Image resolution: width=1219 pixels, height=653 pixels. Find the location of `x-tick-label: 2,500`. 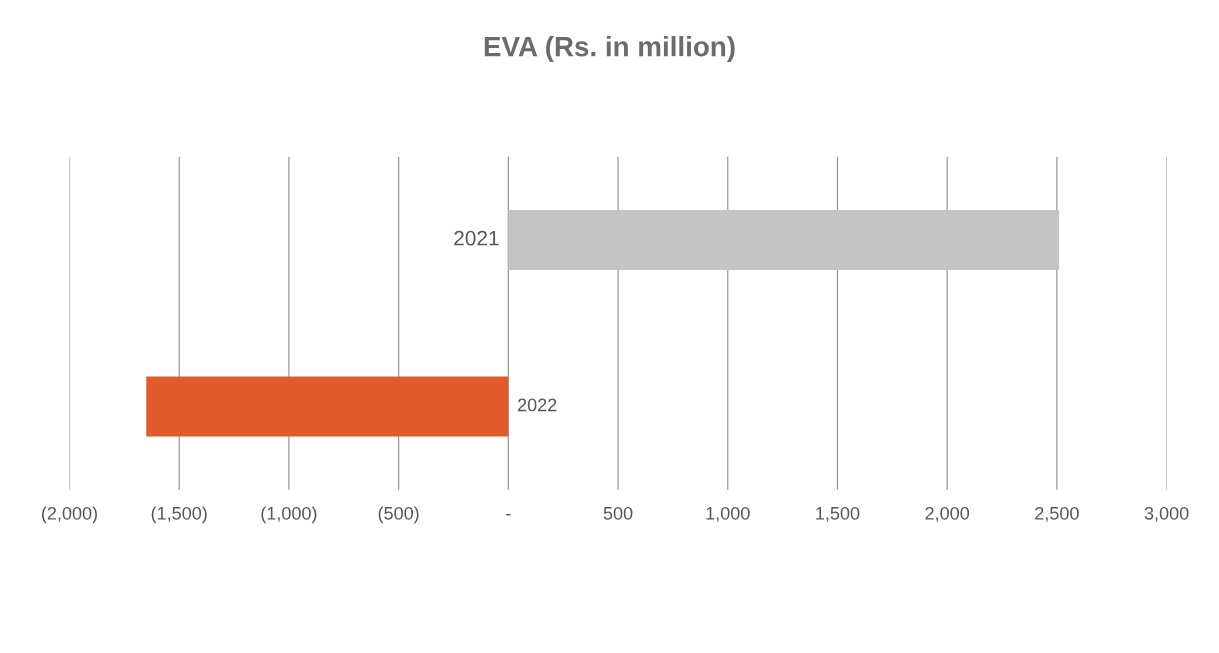

x-tick-label: 2,500 is located at coordinates (1057, 514).